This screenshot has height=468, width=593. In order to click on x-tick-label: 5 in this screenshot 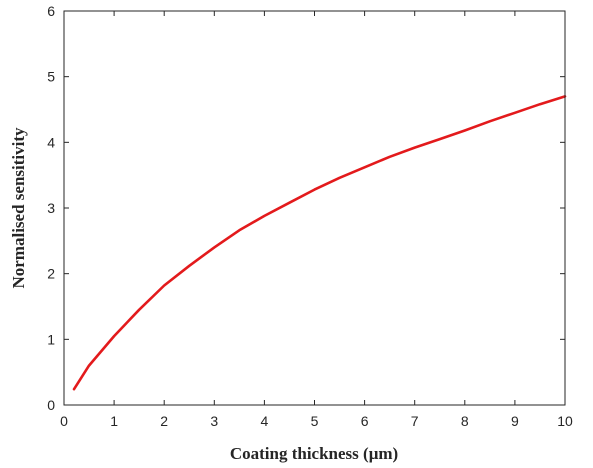, I will do `click(315, 421)`.